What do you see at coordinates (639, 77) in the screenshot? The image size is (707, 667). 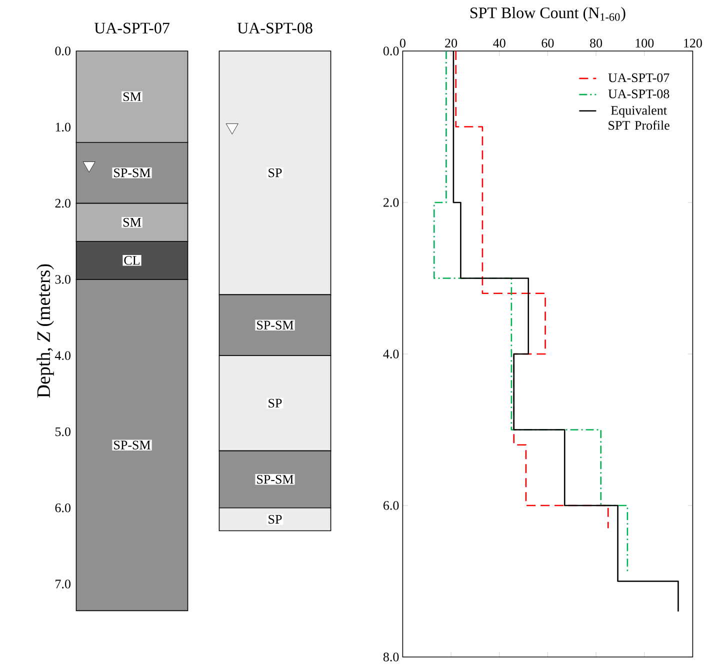 I see `legend-label: UA-SPT-07` at bounding box center [639, 77].